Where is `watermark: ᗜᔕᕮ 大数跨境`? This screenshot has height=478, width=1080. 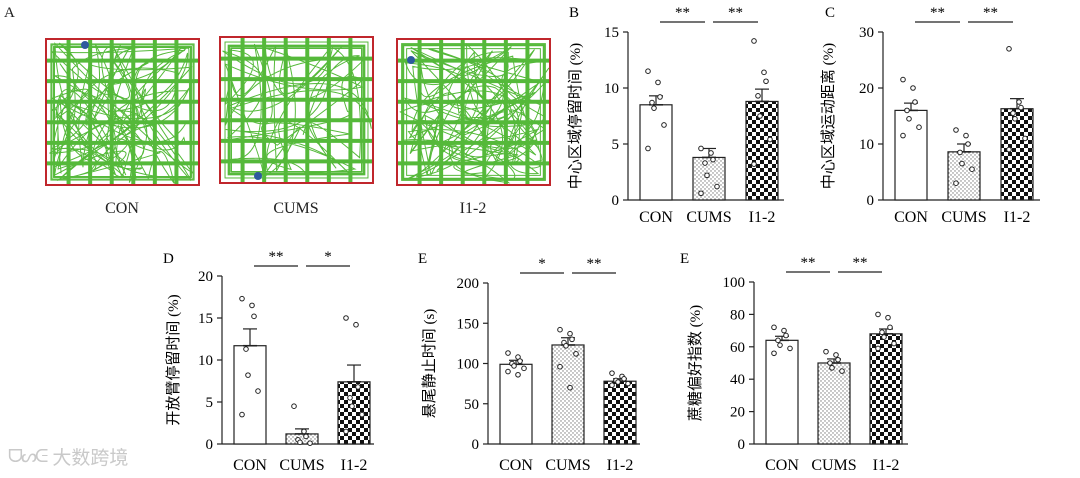 watermark: ᗜᔕᕮ 大数跨境 is located at coordinates (68, 456).